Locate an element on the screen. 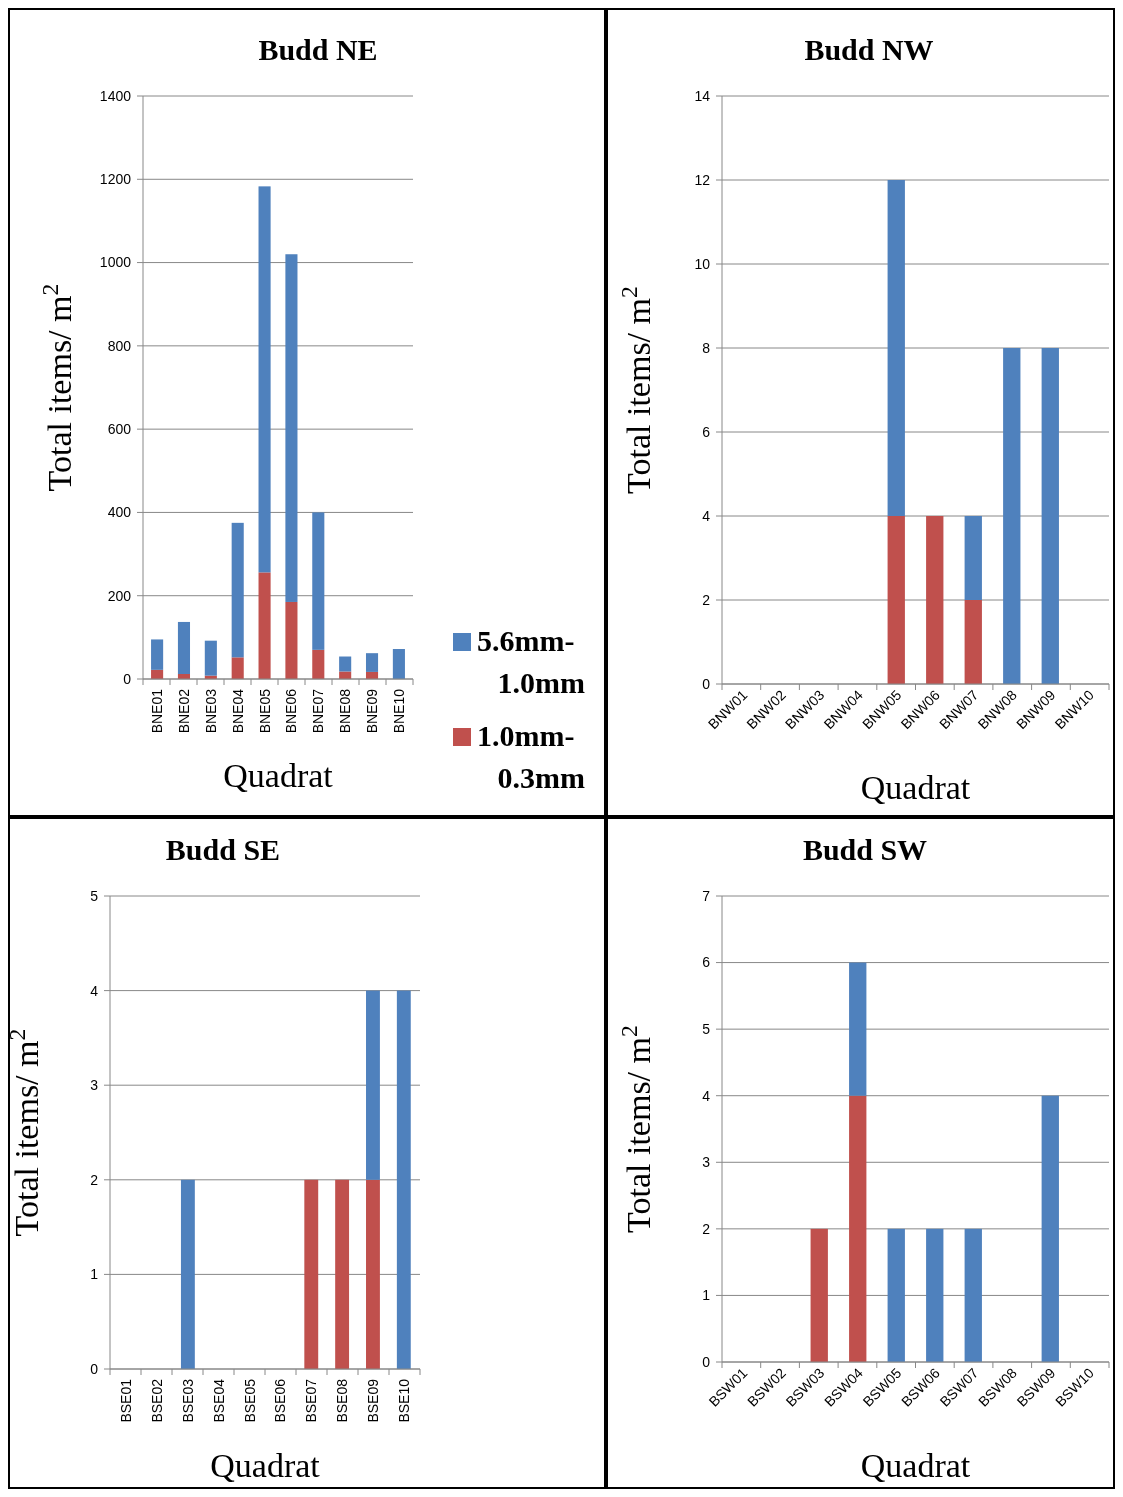  x-tick-label: BNE03 is located at coordinates (210, 711).